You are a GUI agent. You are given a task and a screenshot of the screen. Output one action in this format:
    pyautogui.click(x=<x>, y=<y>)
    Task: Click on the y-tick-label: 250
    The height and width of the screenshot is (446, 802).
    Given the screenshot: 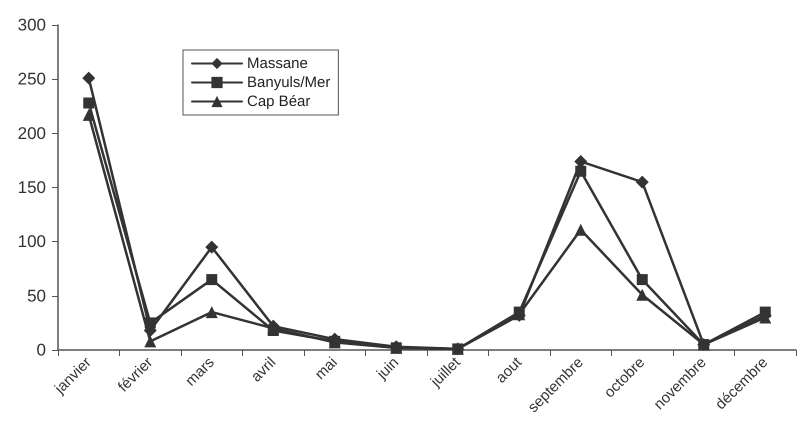 What is the action you would take?
    pyautogui.click(x=32, y=79)
    